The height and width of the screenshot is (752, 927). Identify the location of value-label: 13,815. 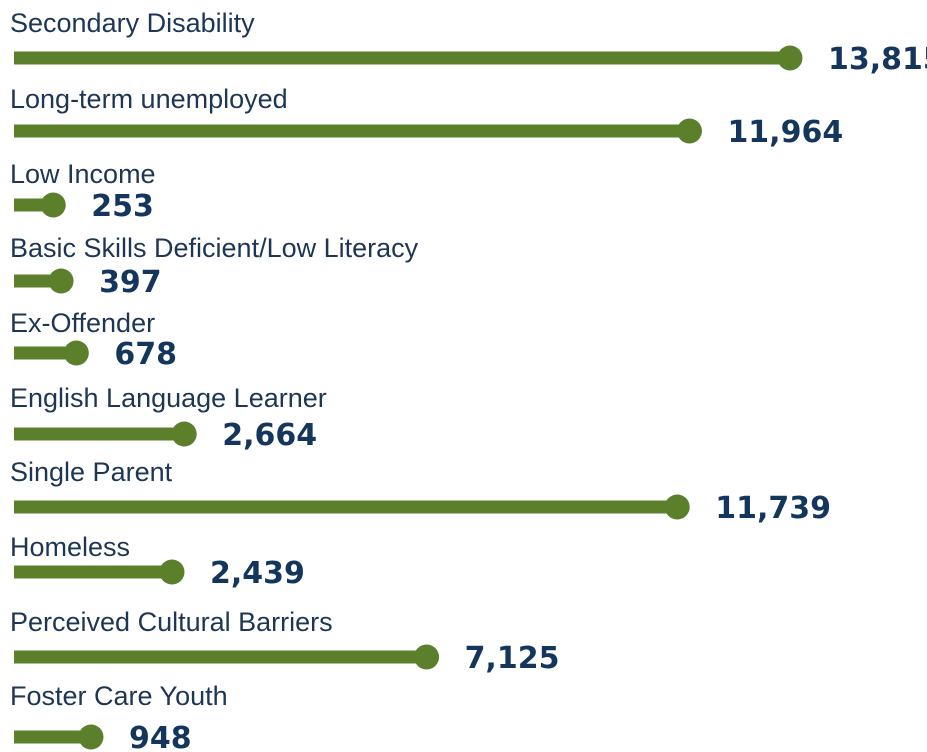
(877, 59).